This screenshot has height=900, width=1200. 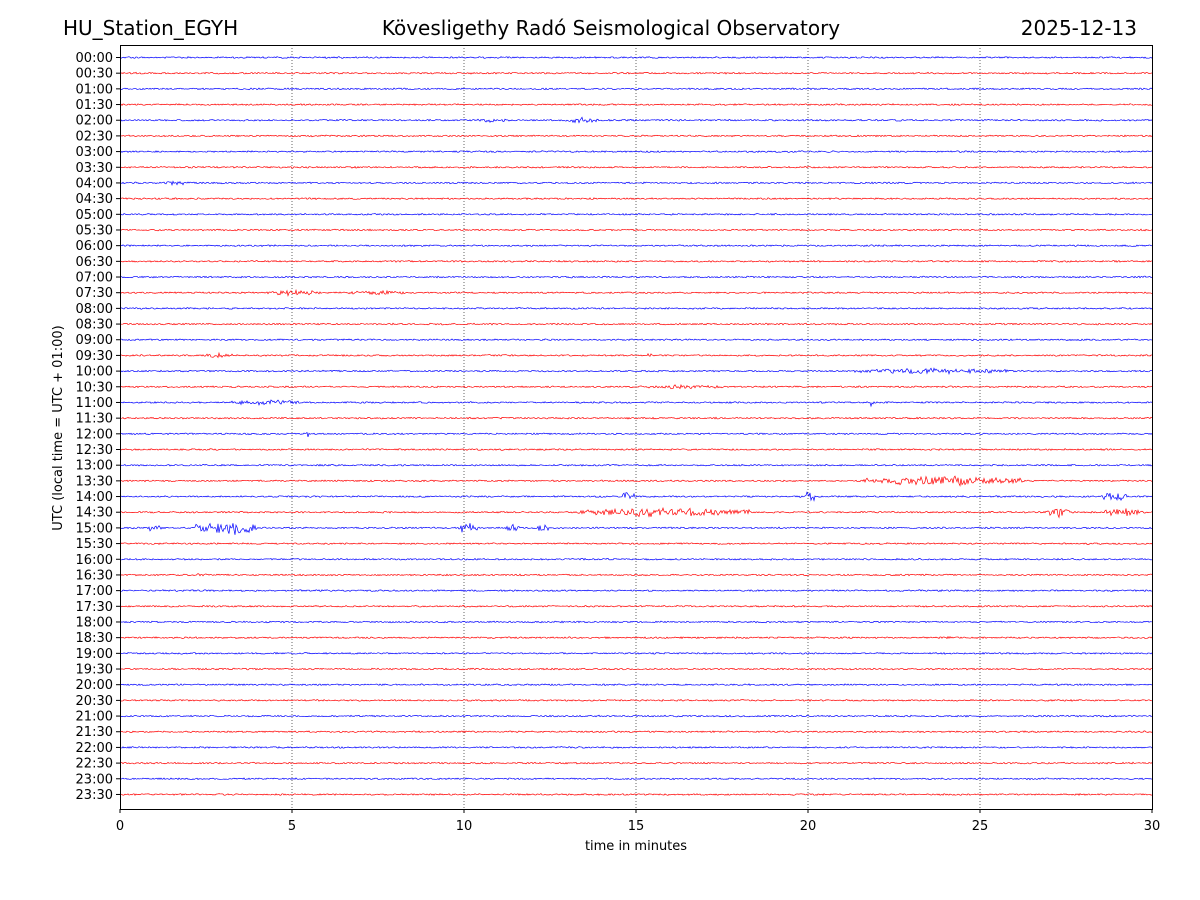 What do you see at coordinates (94, 497) in the screenshot?
I see `y-tick-label: 14:00` at bounding box center [94, 497].